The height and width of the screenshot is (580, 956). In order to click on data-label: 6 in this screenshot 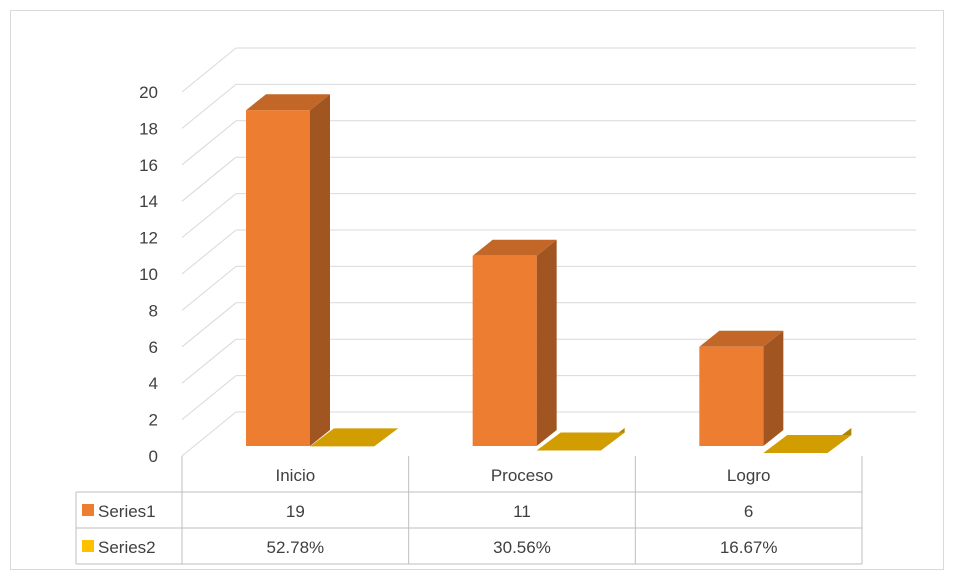, I will do `click(748, 511)`.